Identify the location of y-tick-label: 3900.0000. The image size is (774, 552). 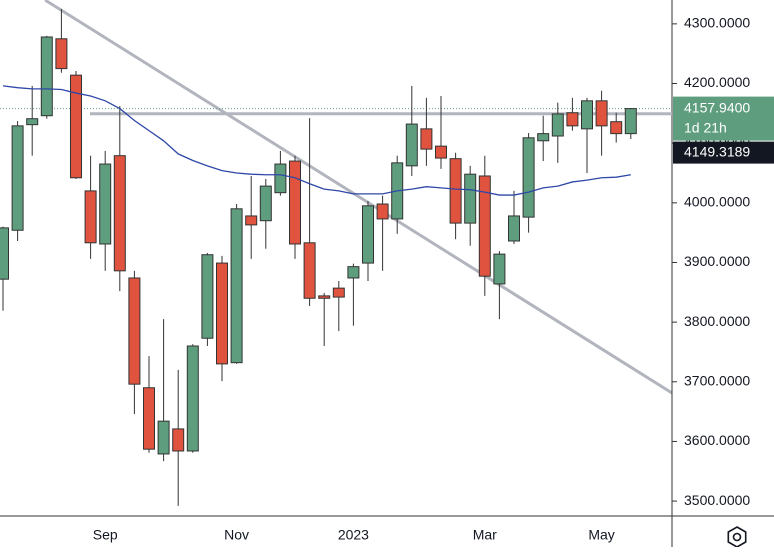
(717, 261).